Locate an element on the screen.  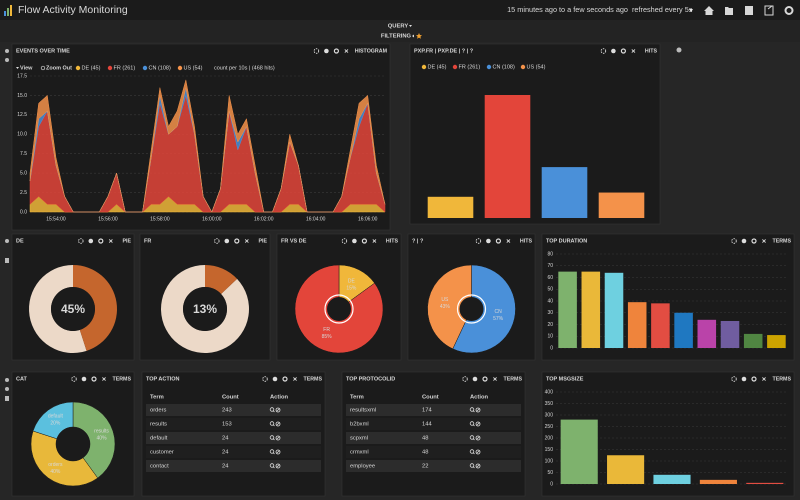
filtering-toggle: FILTERING is located at coordinates (396, 37).